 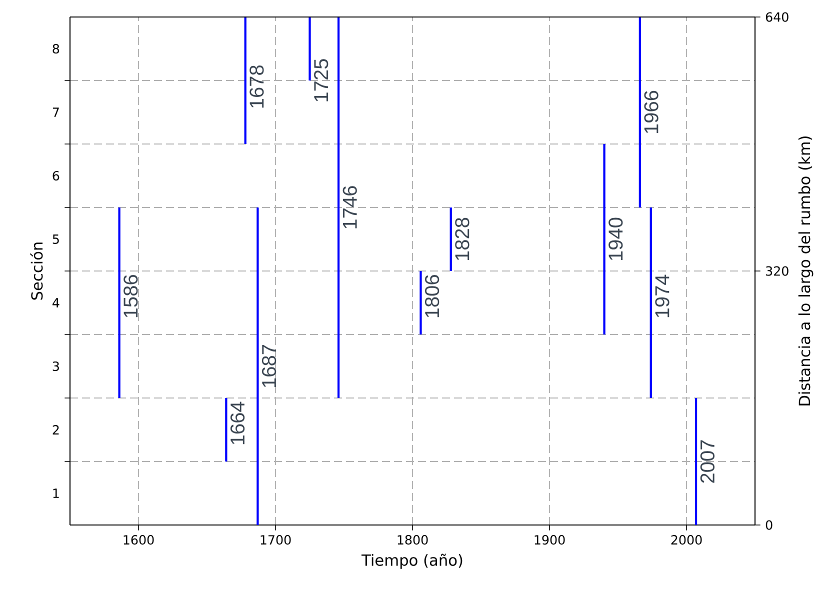 I want to click on x-tick-label: 1800, so click(x=413, y=540).